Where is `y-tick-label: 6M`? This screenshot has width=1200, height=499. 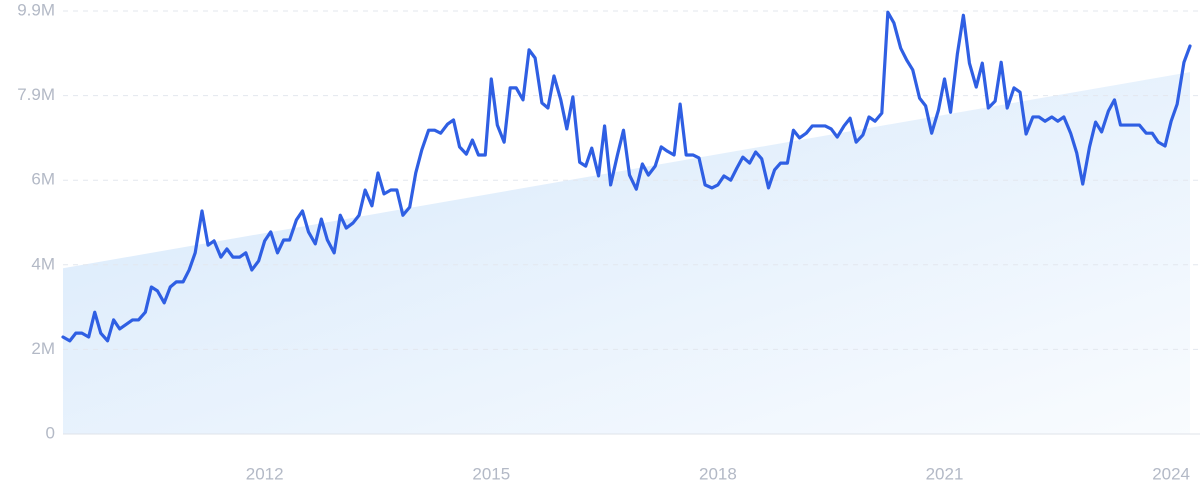 y-tick-label: 6M is located at coordinates (43, 179).